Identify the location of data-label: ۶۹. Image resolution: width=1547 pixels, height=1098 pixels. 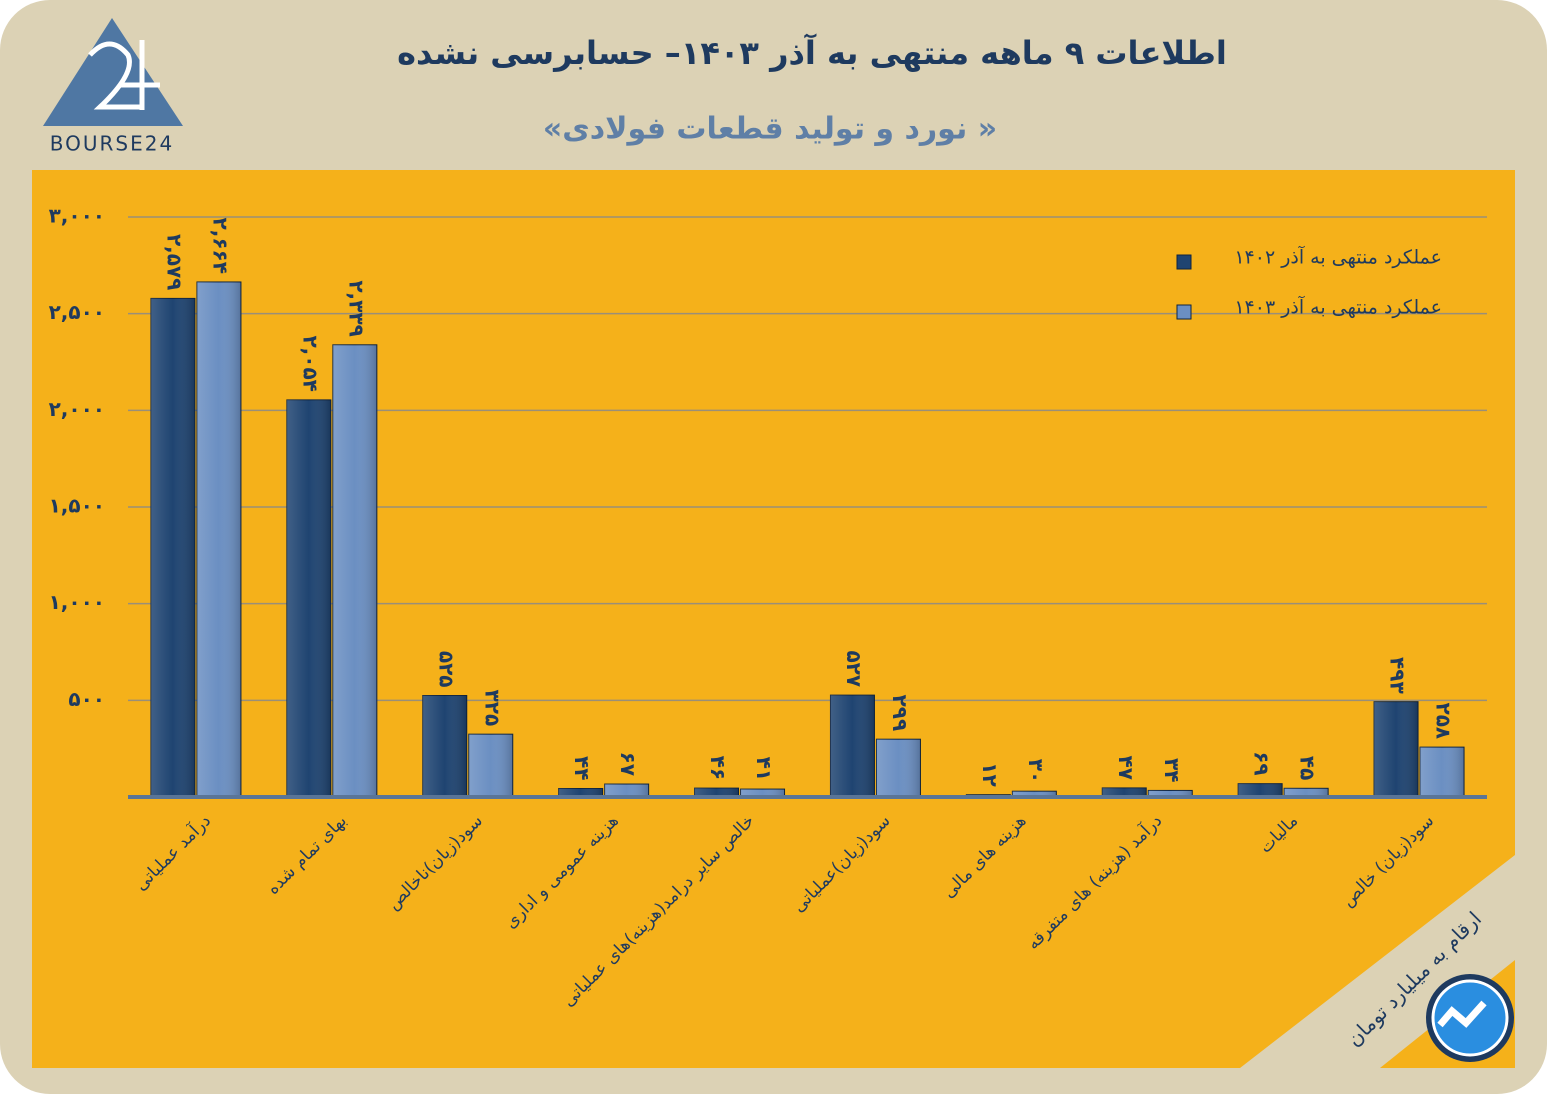
(1262, 763).